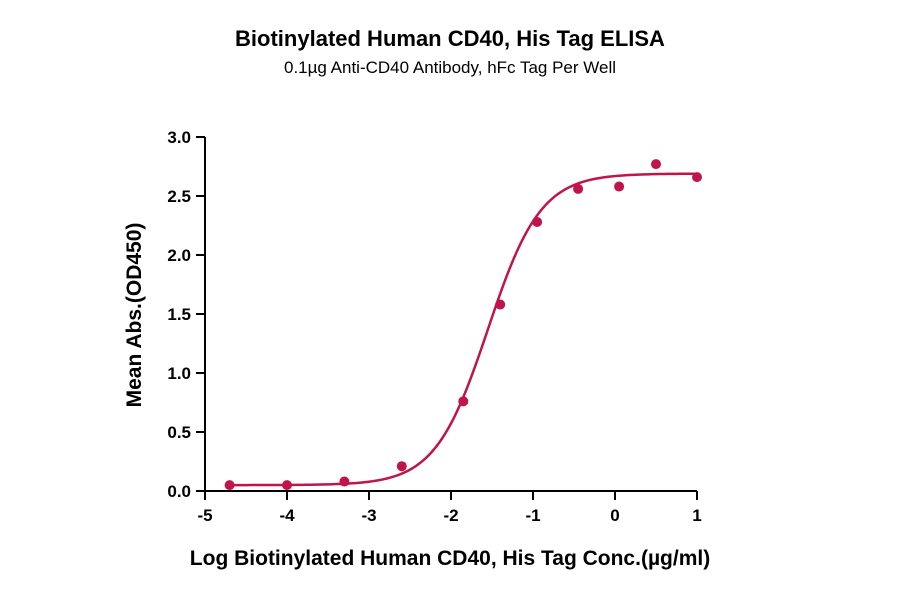  What do you see at coordinates (450, 515) in the screenshot?
I see `x-tick-label: -2` at bounding box center [450, 515].